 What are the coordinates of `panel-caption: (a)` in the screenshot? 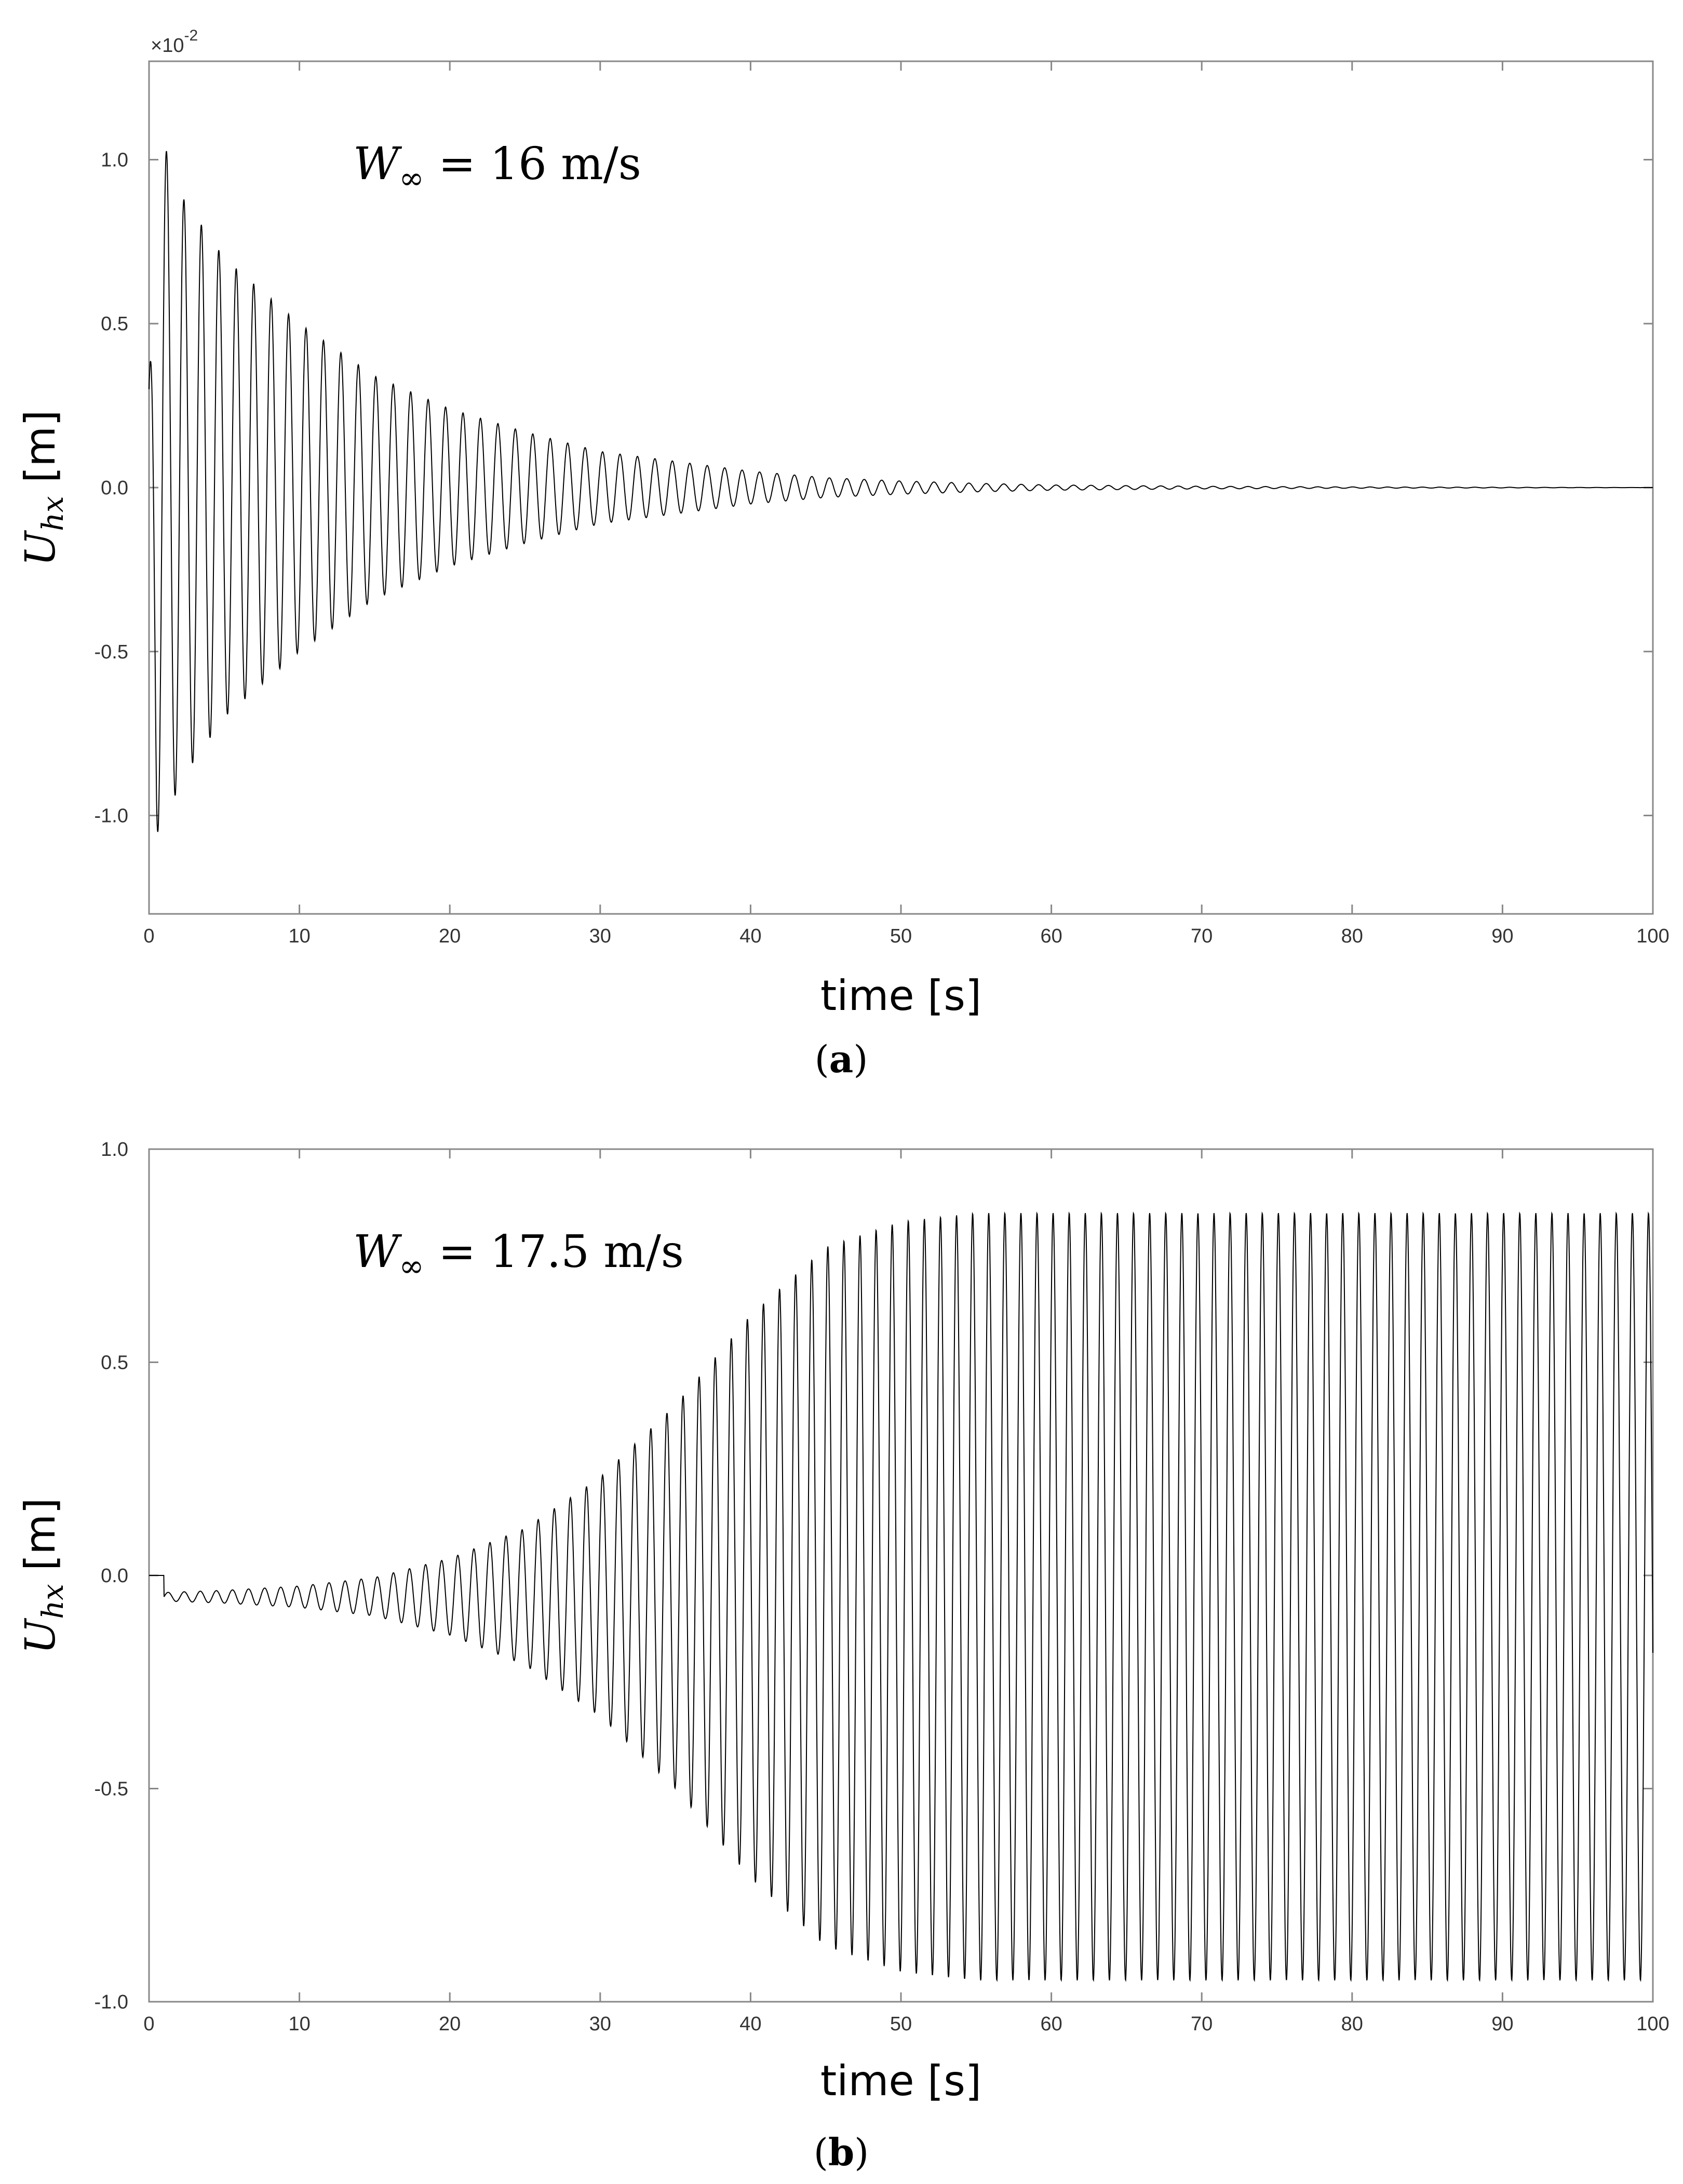 It's located at (841, 1059).